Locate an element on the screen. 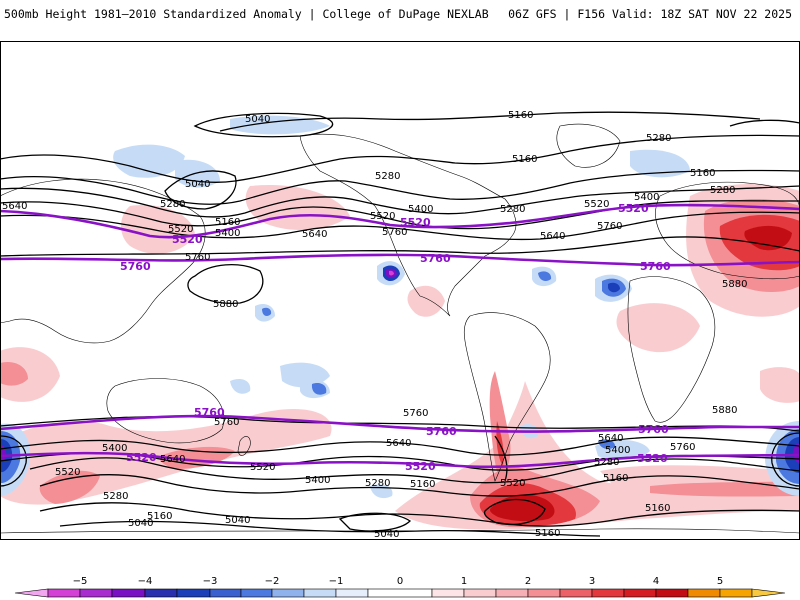  contour-5640-south is located at coordinates (400, 446).